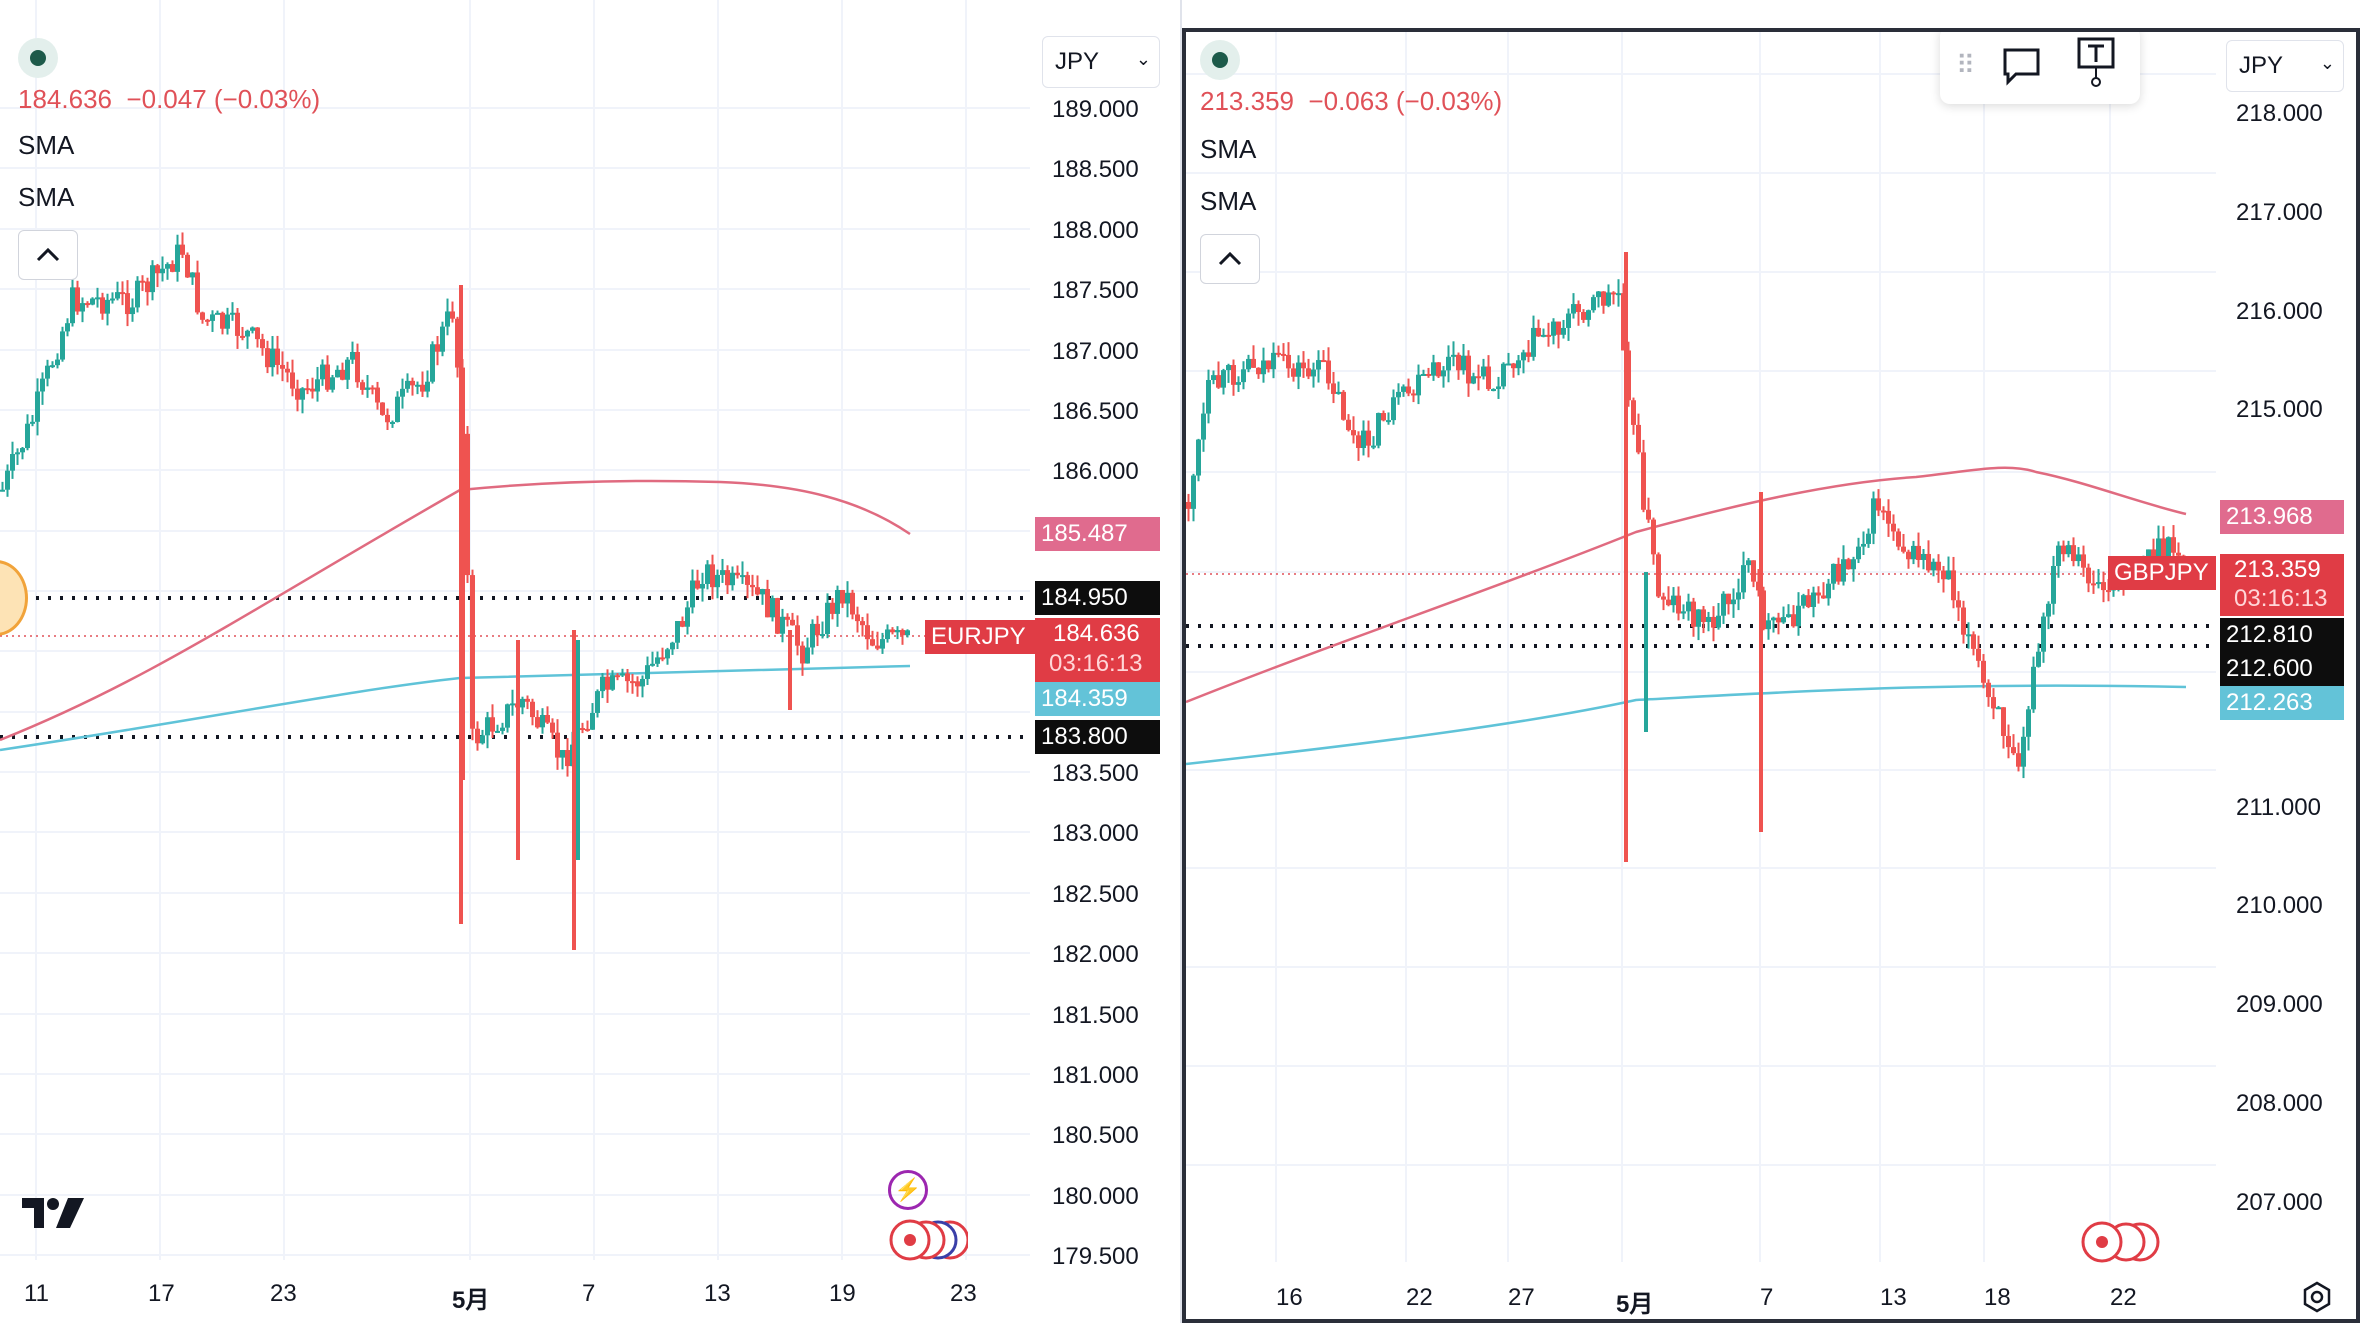  Describe the element at coordinates (1997, 1297) in the screenshot. I see `x-tick: 18` at that location.